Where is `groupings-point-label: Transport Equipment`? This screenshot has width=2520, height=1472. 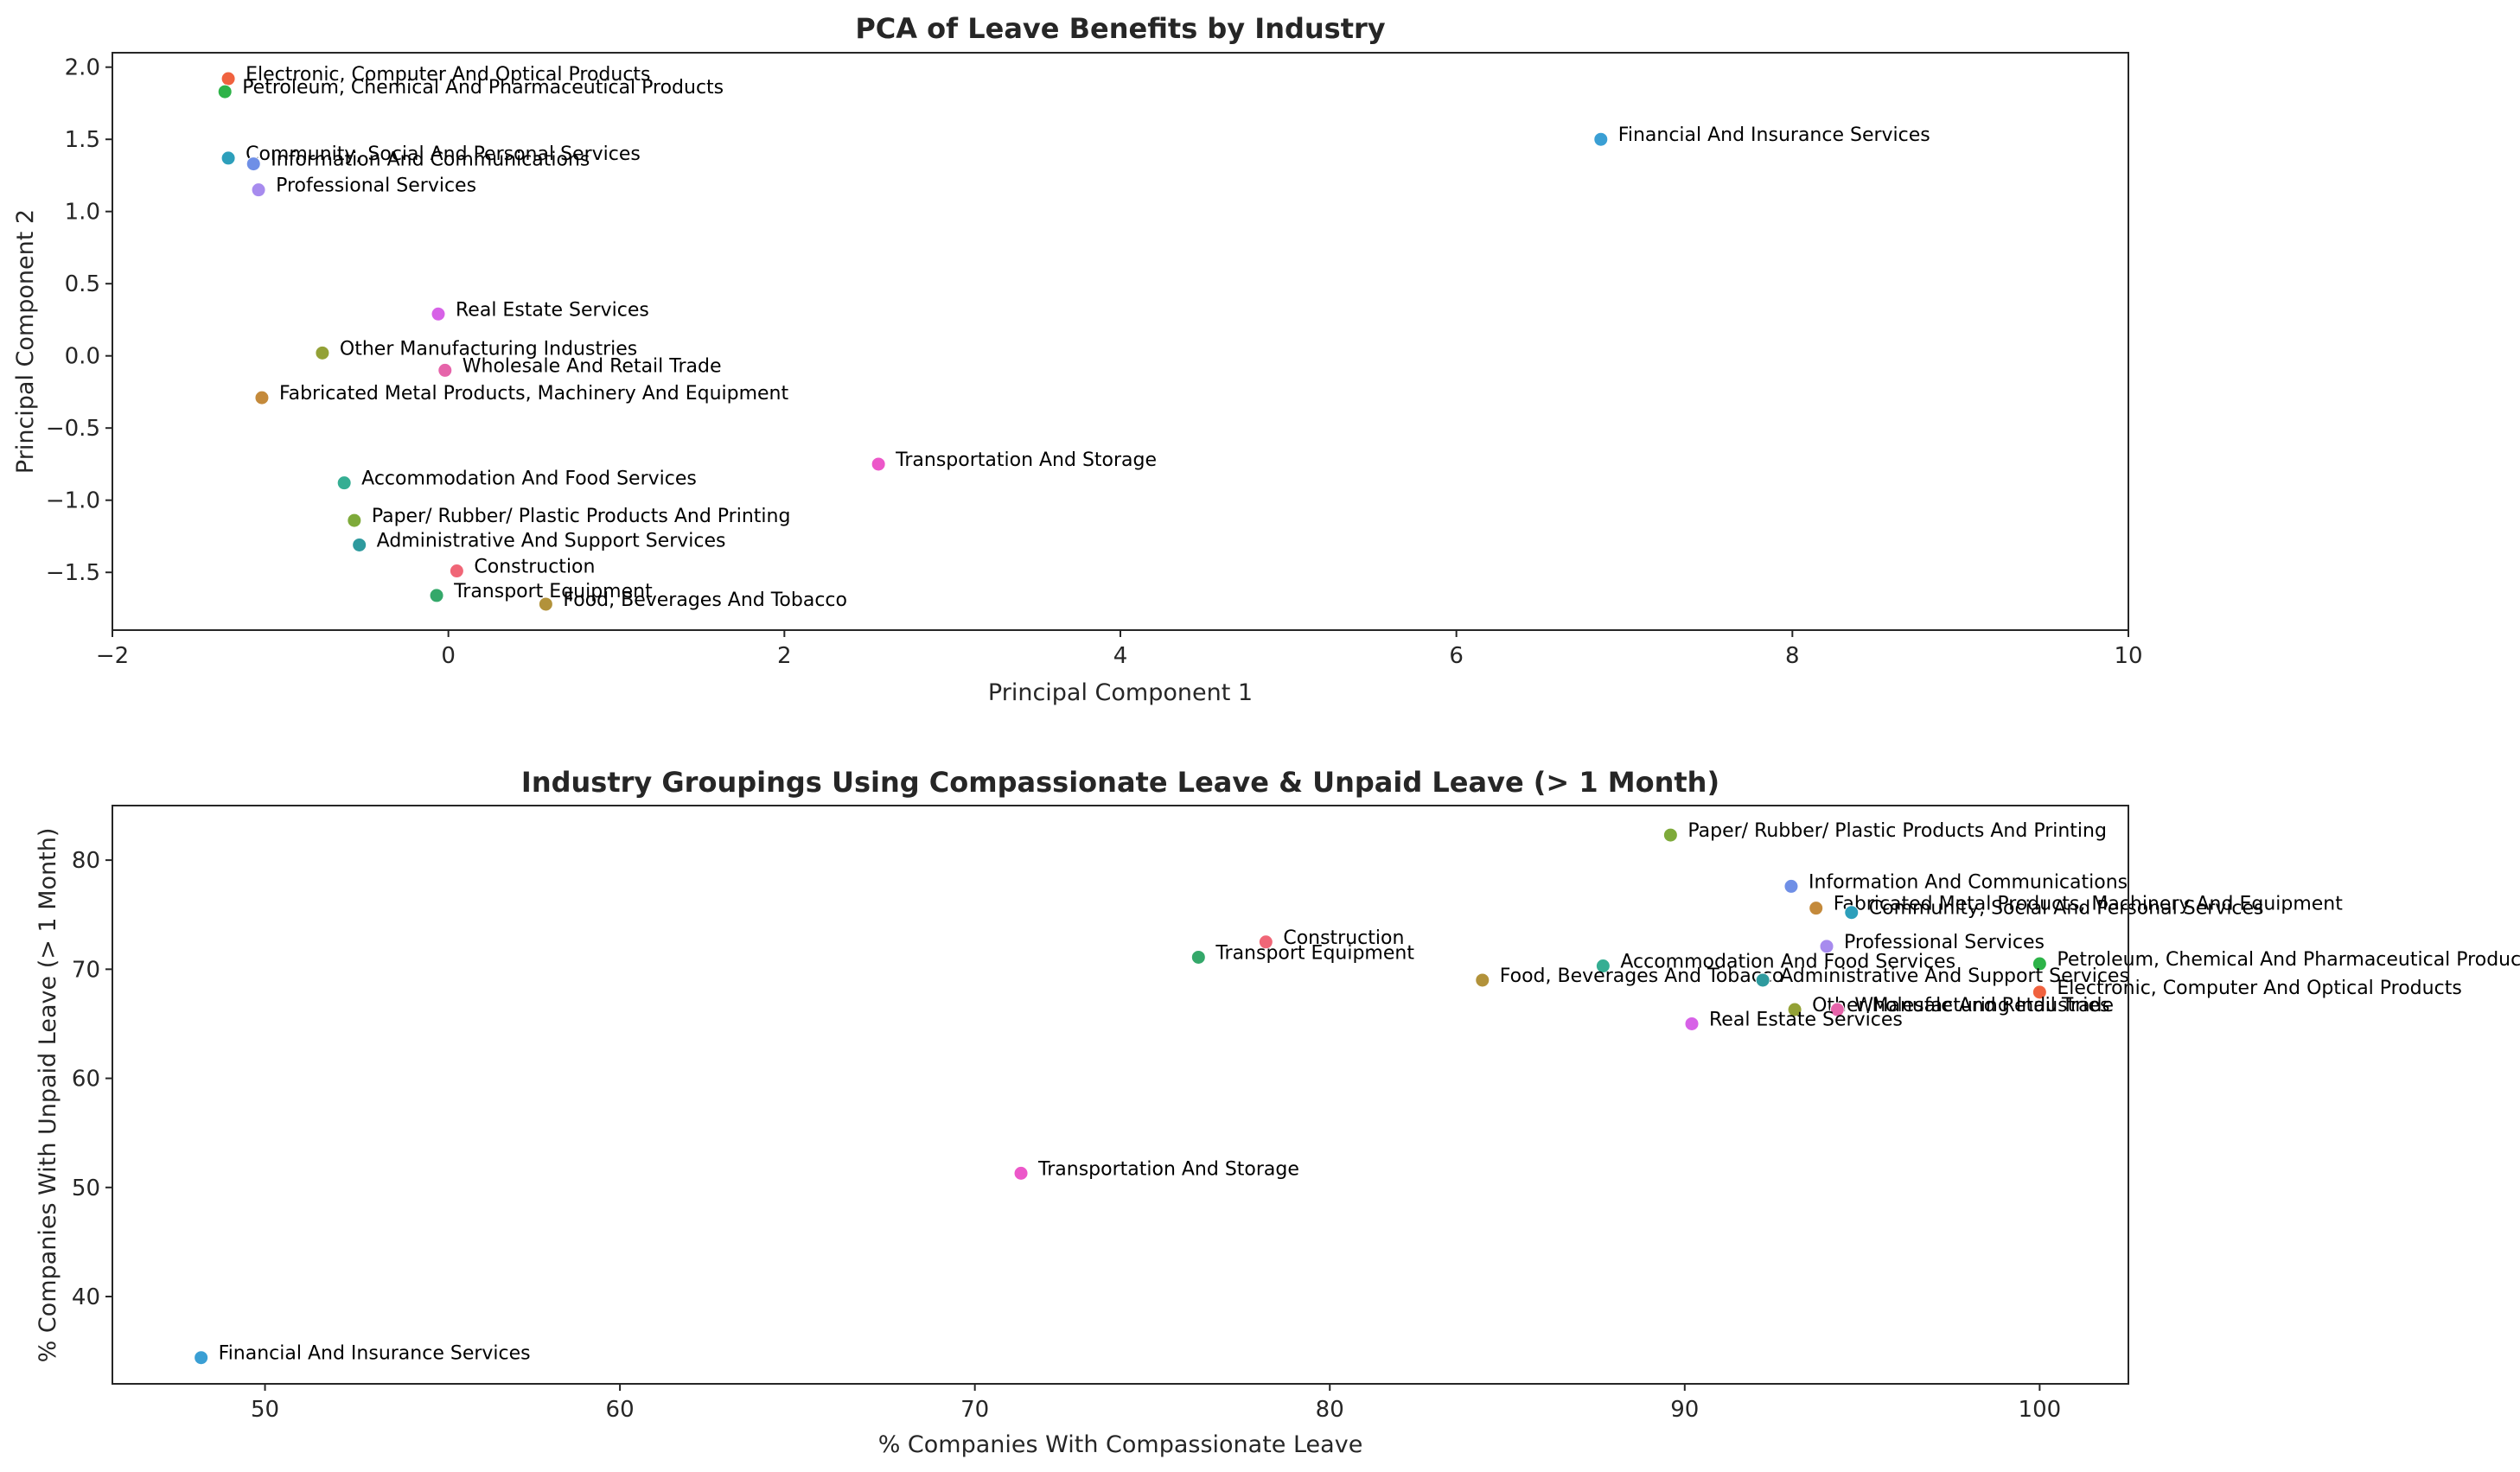 groupings-point-label: Transport Equipment is located at coordinates (1314, 953).